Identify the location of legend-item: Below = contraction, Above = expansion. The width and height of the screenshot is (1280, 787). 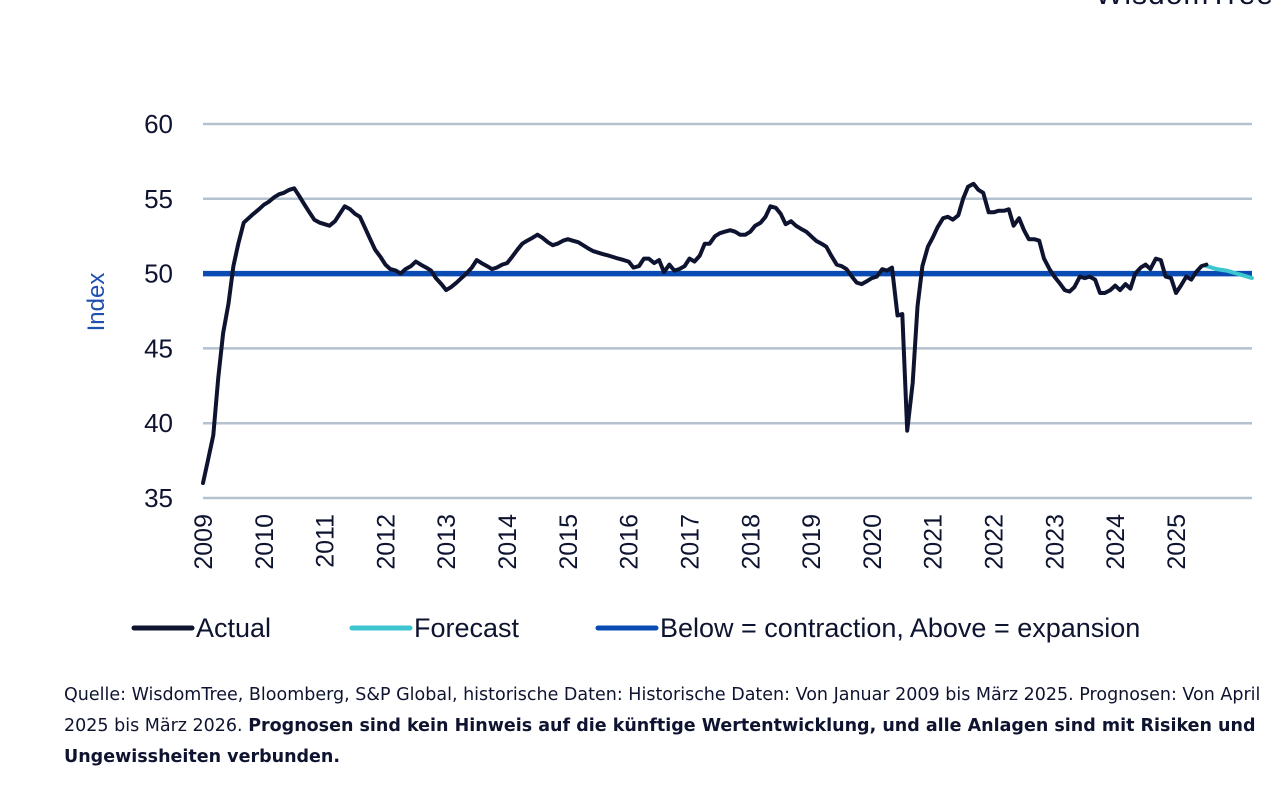
(867, 628).